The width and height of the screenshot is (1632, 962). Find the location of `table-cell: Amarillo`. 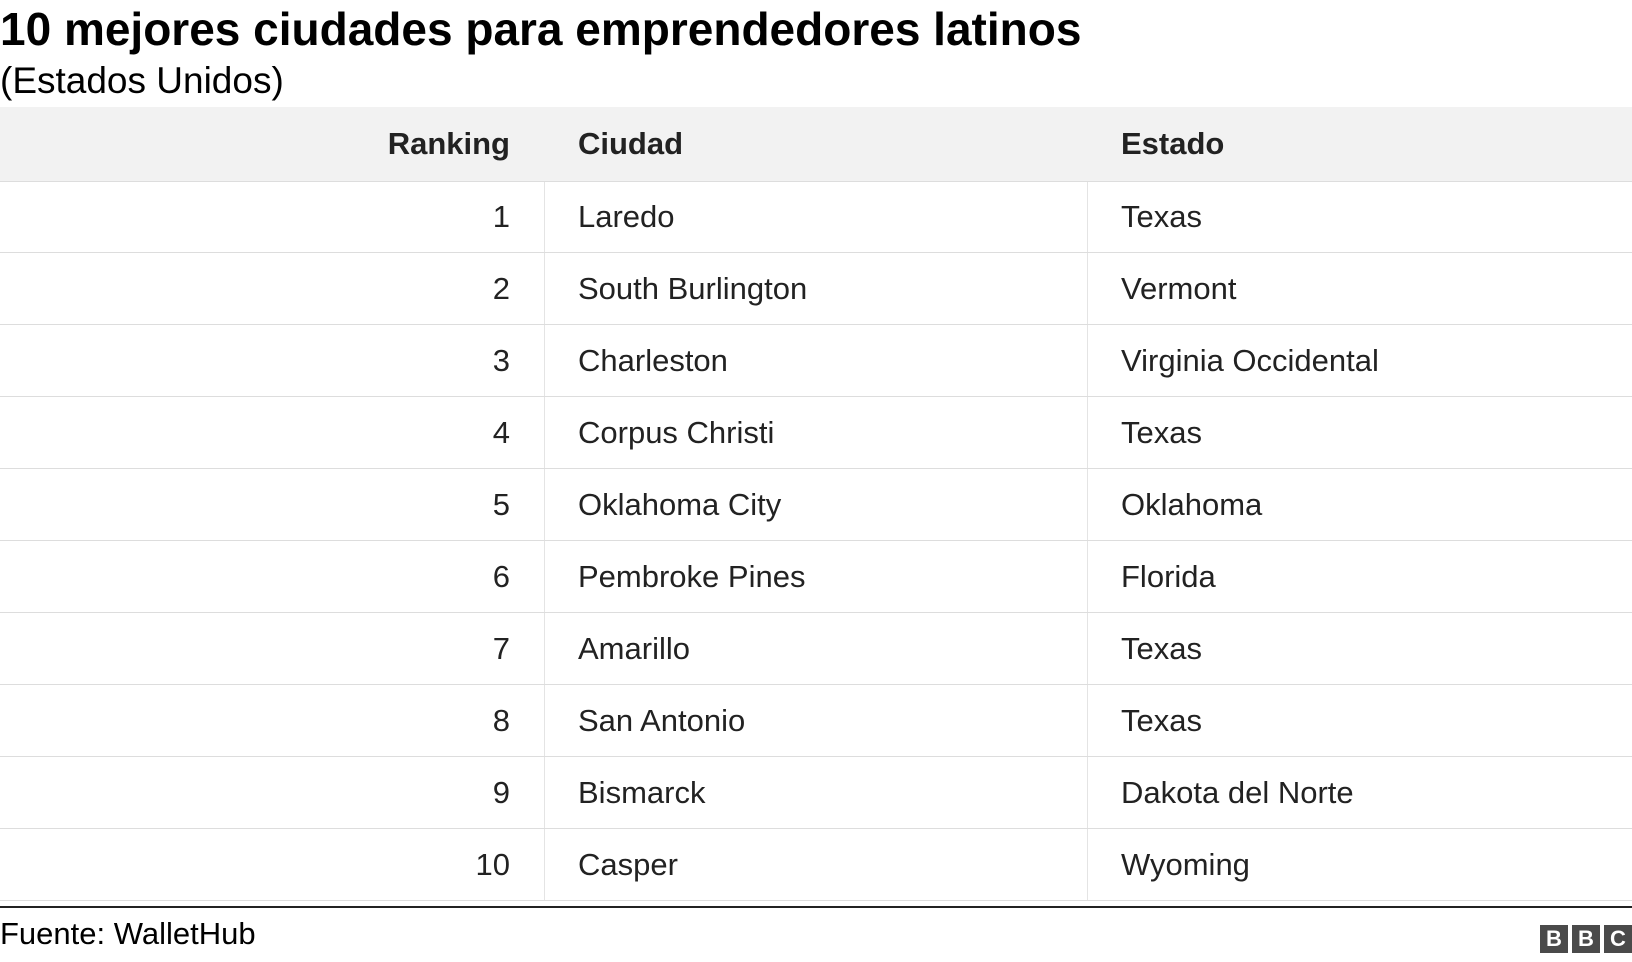

table-cell: Amarillo is located at coordinates (634, 648).